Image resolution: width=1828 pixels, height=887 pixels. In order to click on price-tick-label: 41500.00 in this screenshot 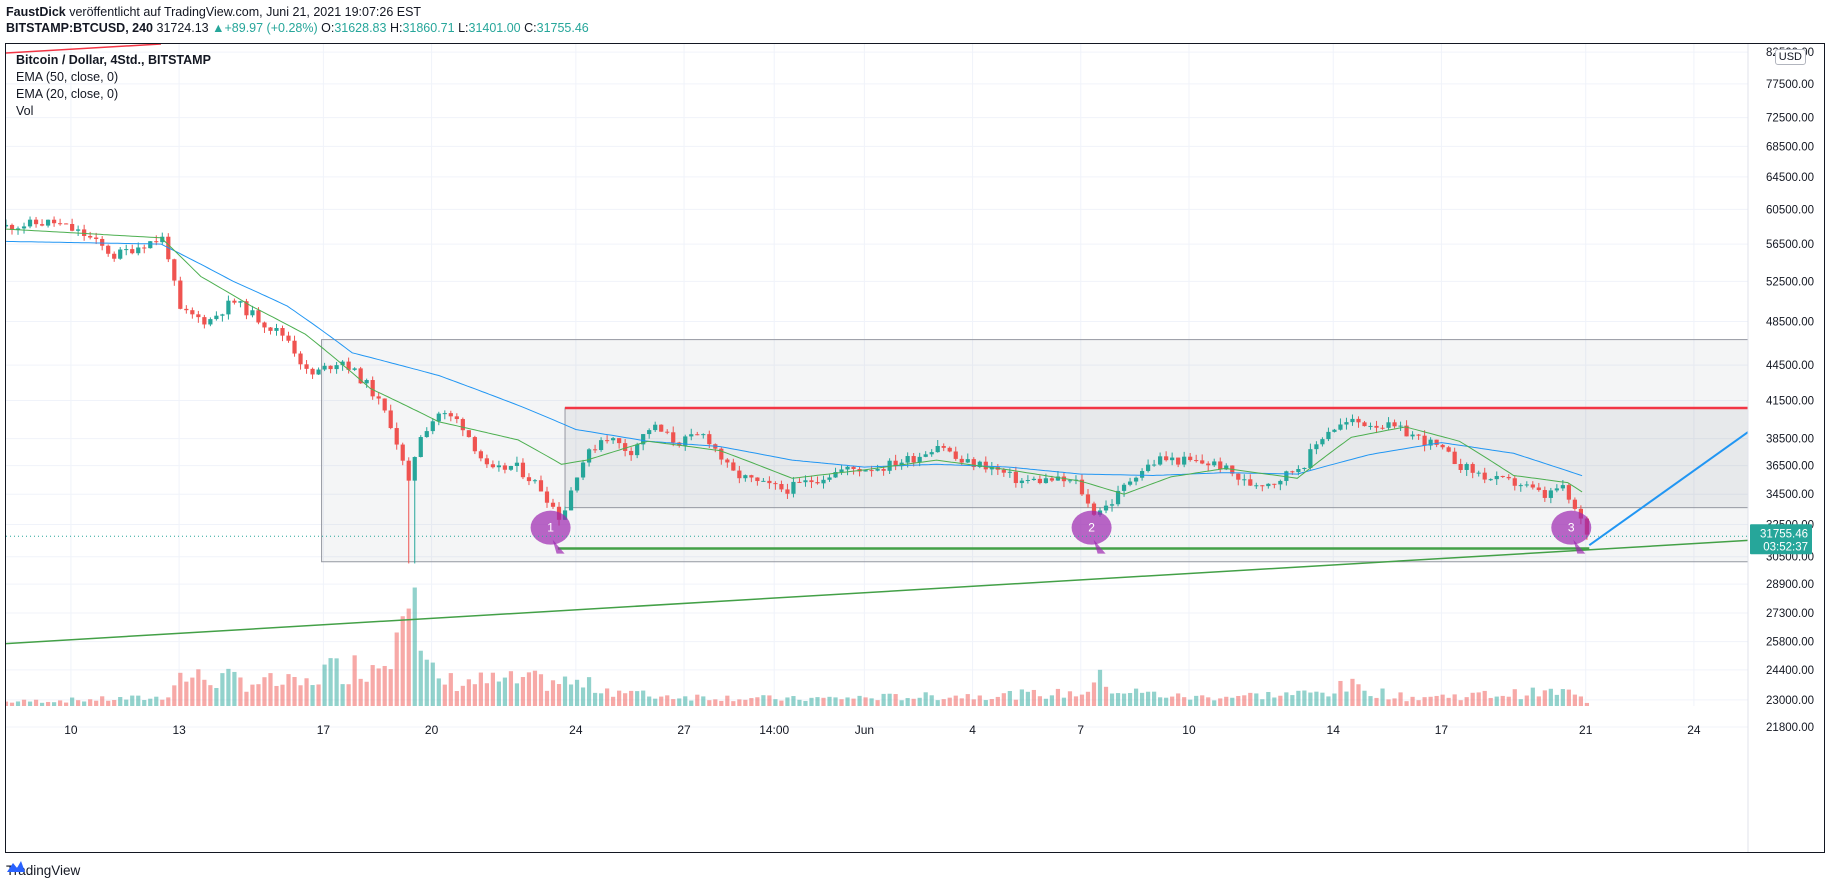, I will do `click(1790, 402)`.